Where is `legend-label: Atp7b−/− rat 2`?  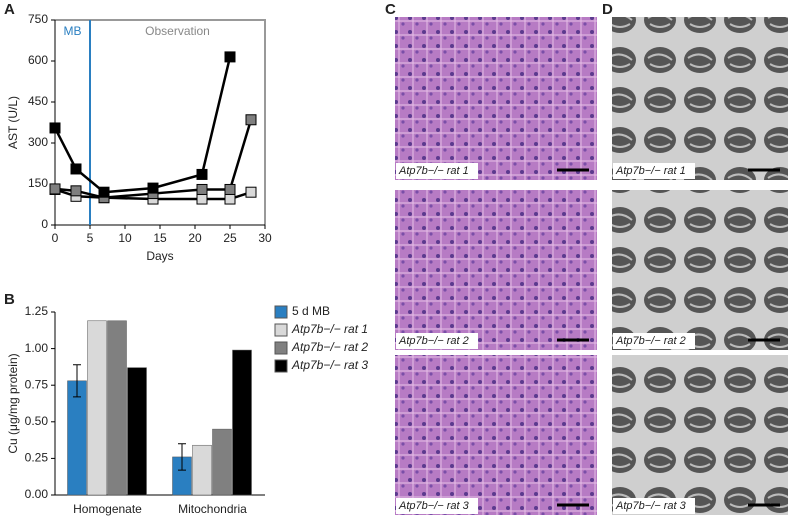
legend-label: Atp7b−/− rat 2 is located at coordinates (329, 347).